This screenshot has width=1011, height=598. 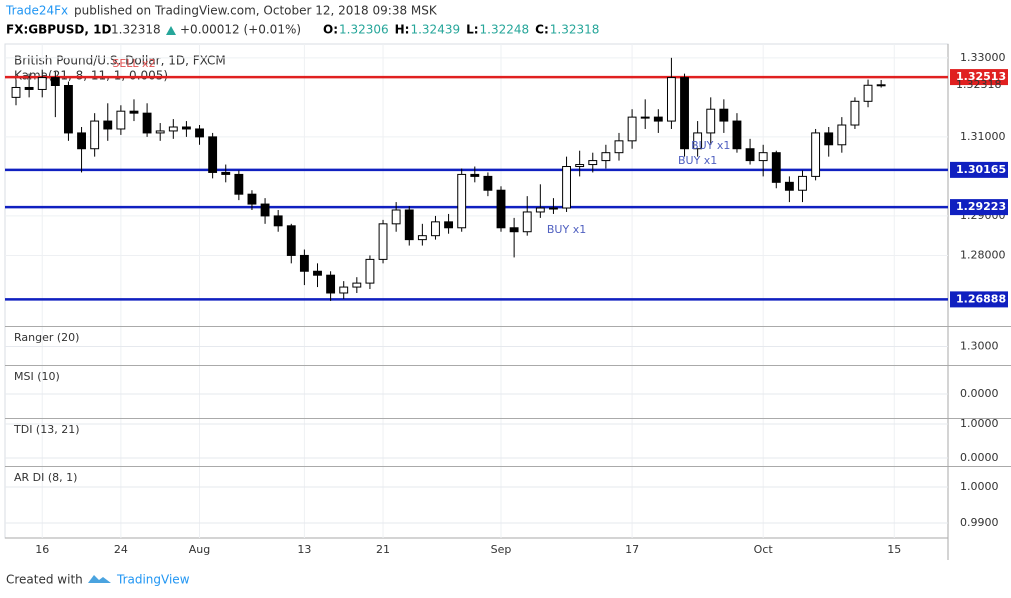 I want to click on level-label: 1.29223, so click(x=981, y=206).